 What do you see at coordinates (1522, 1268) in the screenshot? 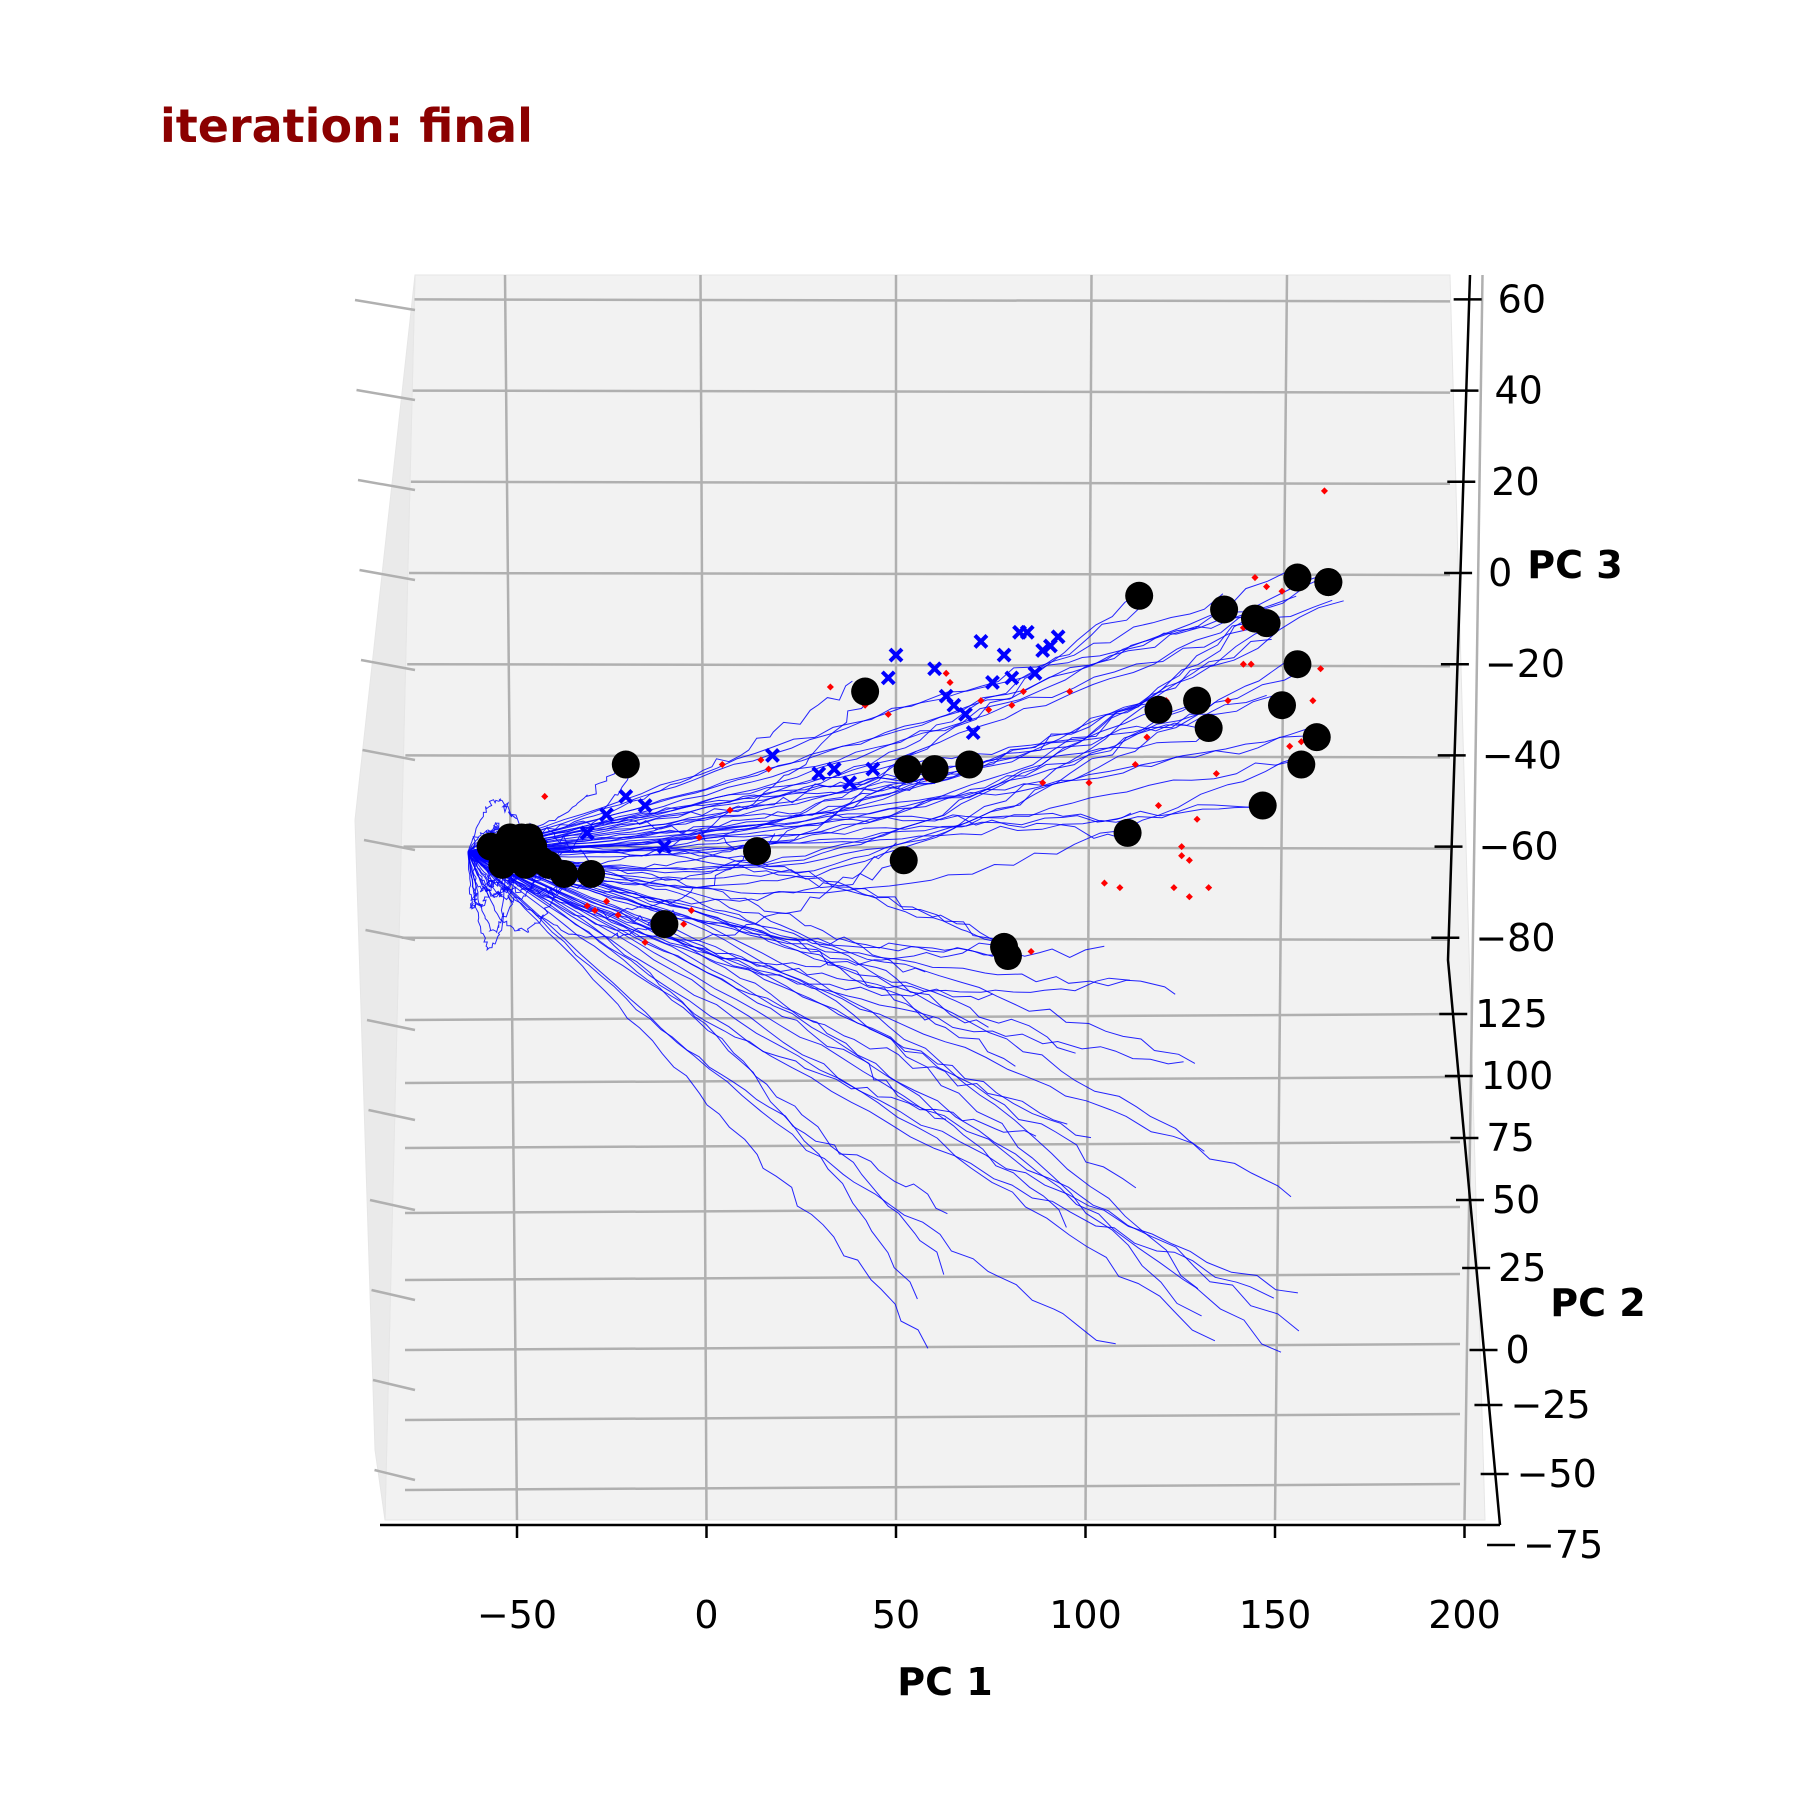
I see `y-tick-label: 25` at bounding box center [1522, 1268].